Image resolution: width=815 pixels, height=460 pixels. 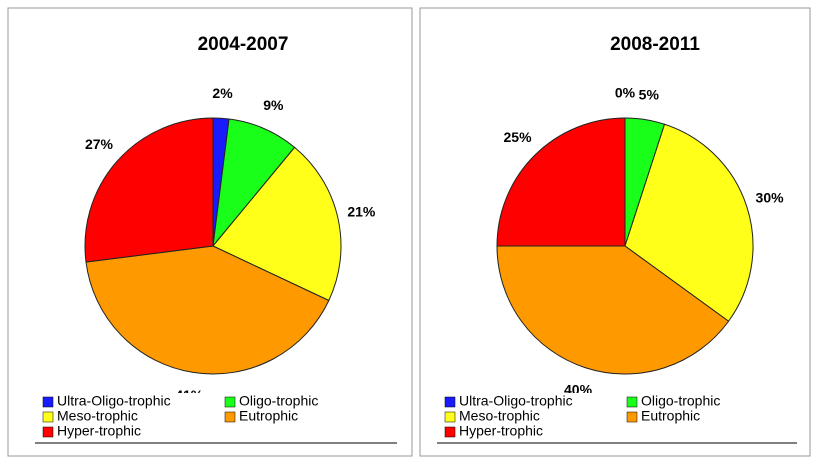 What do you see at coordinates (222, 93) in the screenshot?
I see `slice-label: 2%` at bounding box center [222, 93].